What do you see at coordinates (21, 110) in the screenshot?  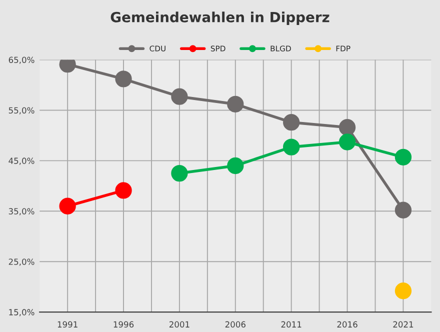 I see `y-tick-label: 55,0%` at bounding box center [21, 110].